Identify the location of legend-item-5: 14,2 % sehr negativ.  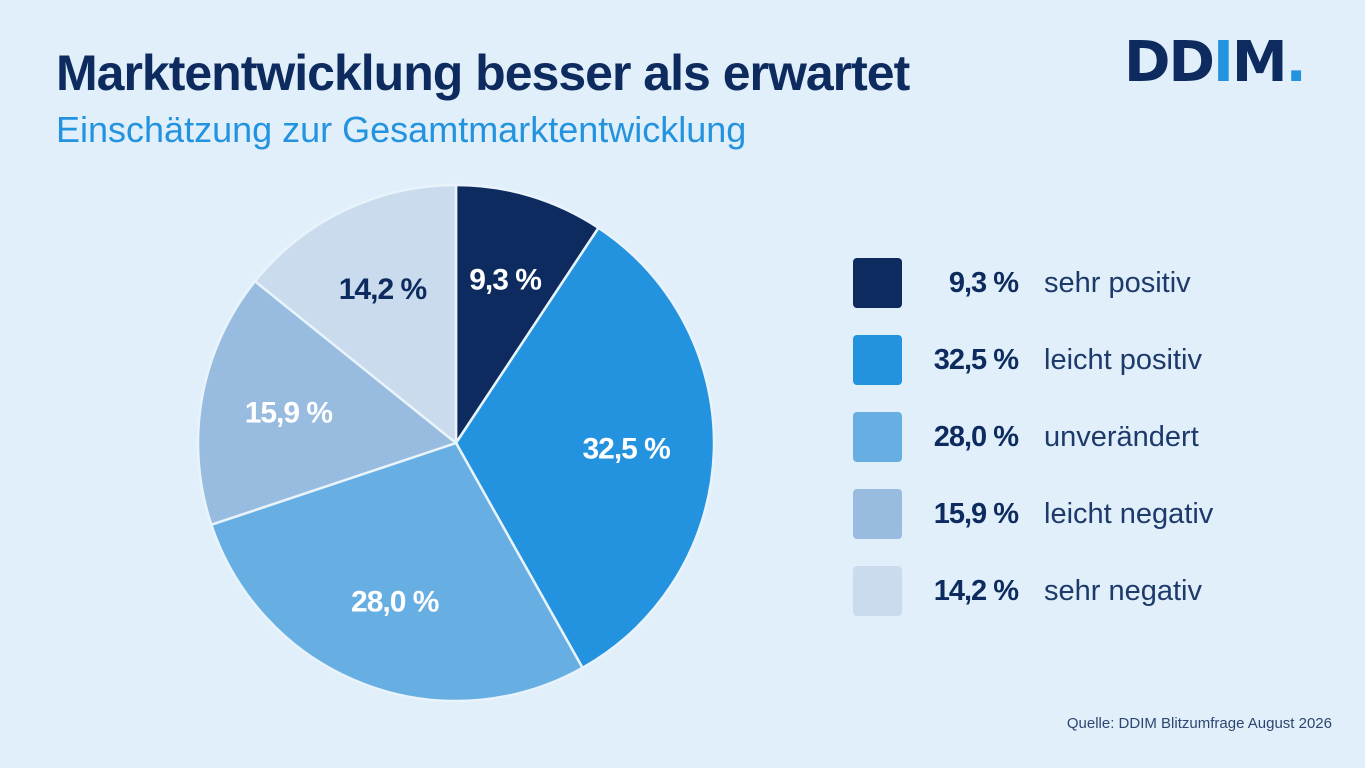
(1033, 591).